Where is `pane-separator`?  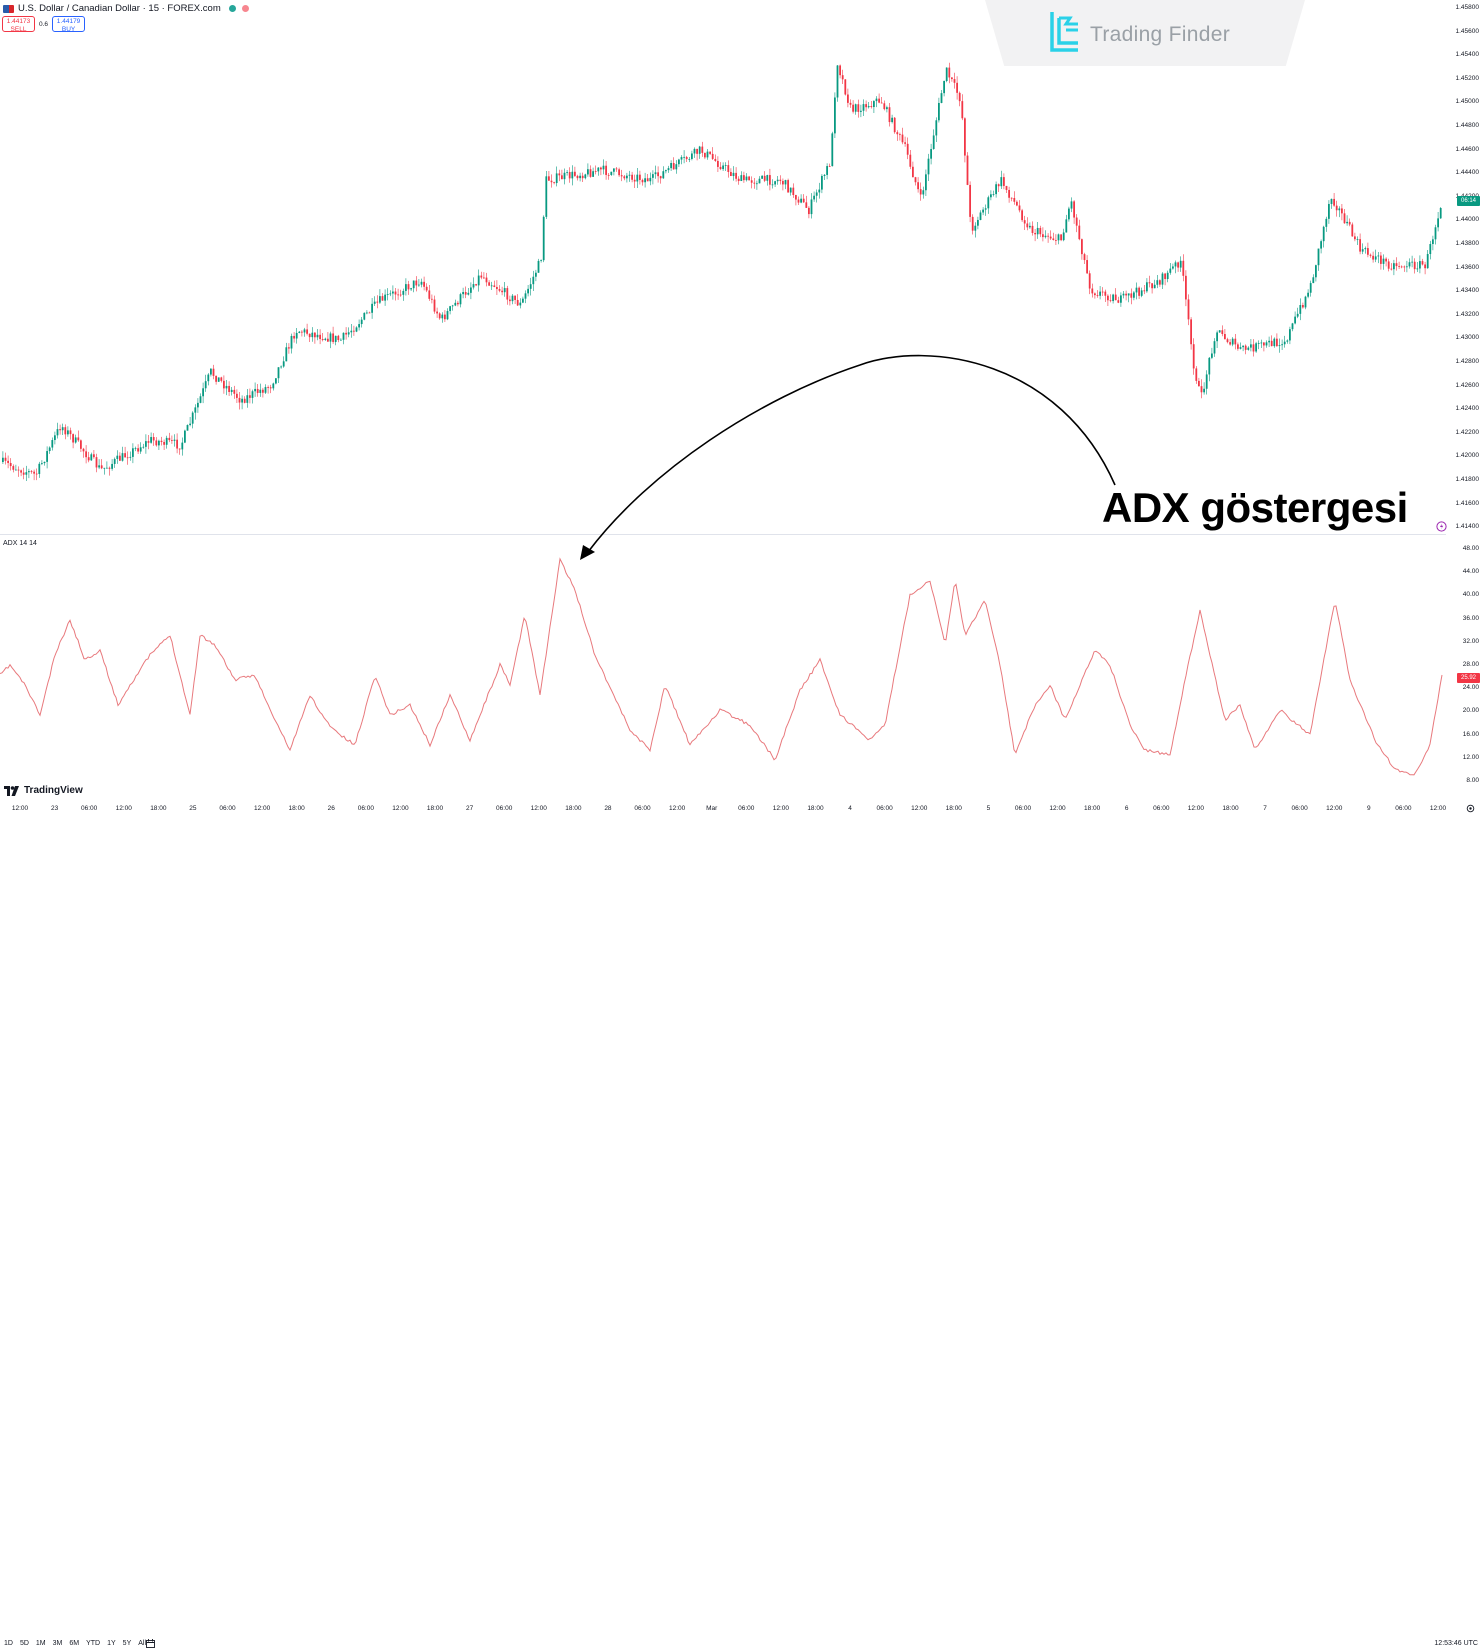
pane-separator is located at coordinates (723, 534).